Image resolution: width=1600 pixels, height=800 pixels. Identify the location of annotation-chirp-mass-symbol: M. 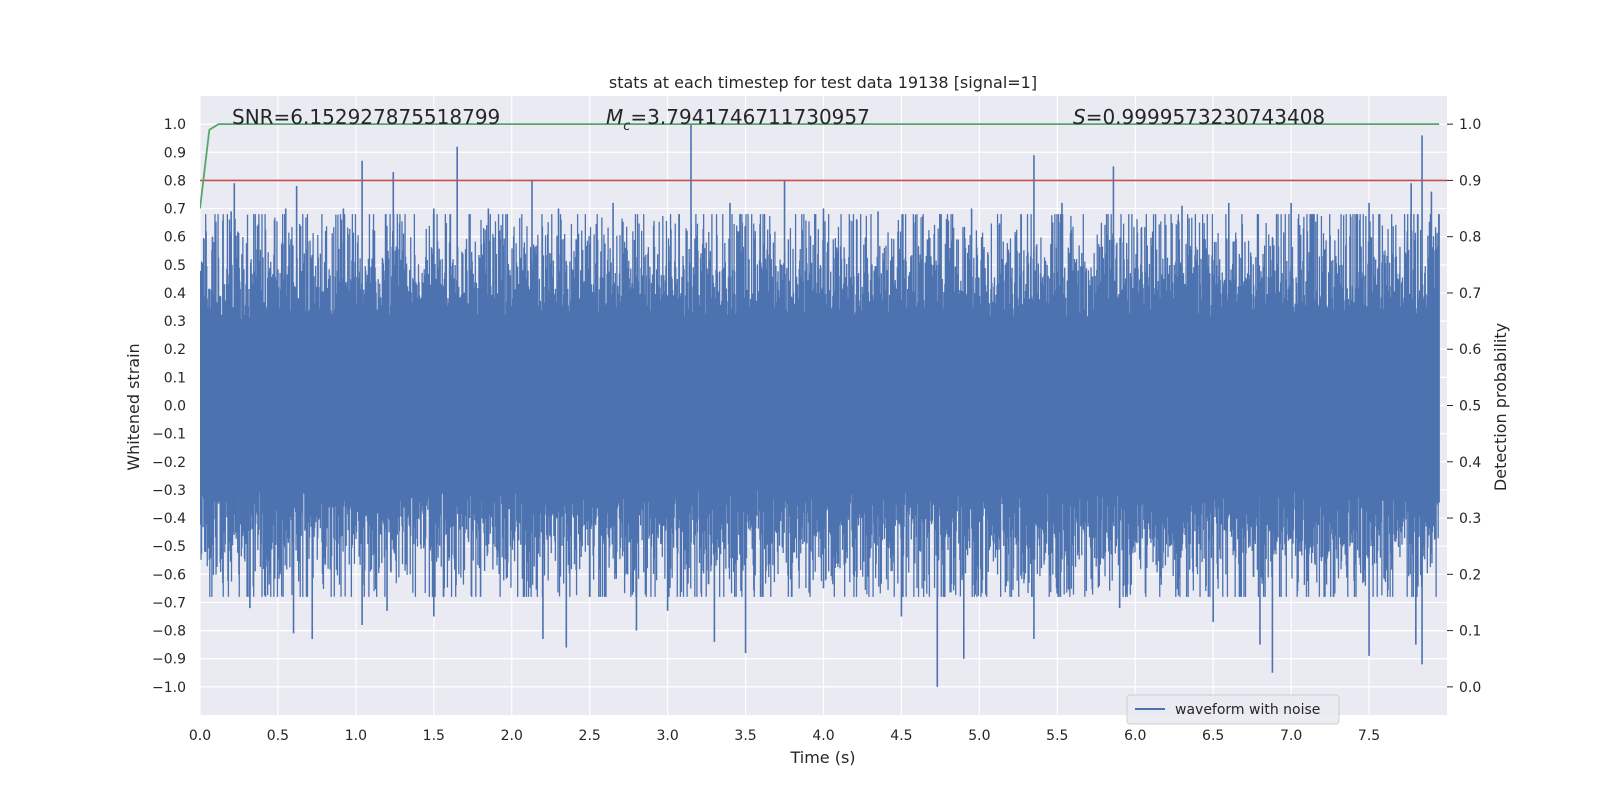
(614, 117).